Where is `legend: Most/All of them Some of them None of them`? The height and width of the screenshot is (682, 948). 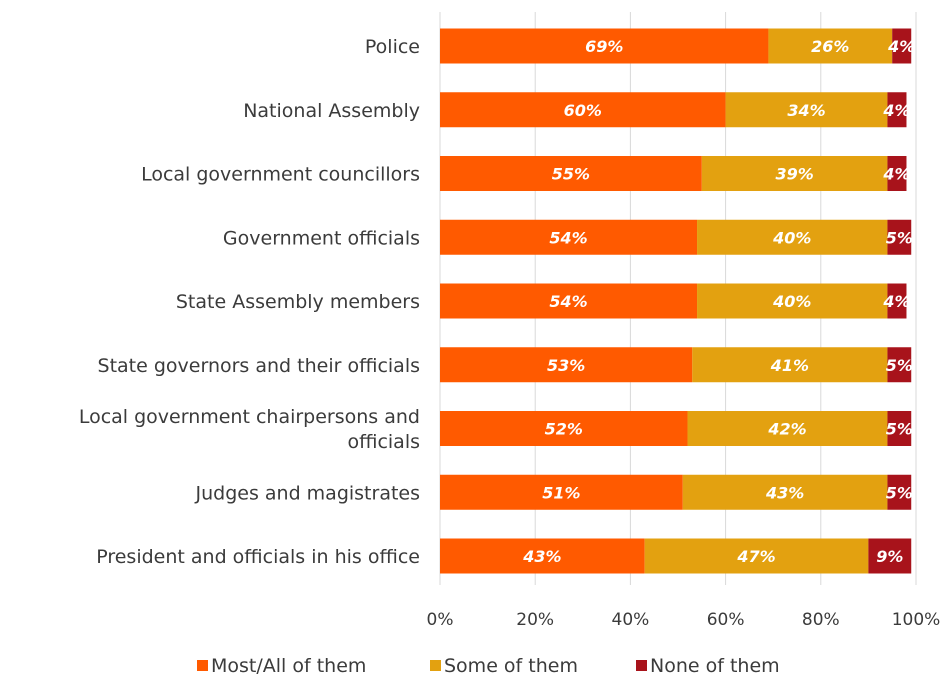
legend: Most/All of them Some of them None of them is located at coordinates (488, 666).